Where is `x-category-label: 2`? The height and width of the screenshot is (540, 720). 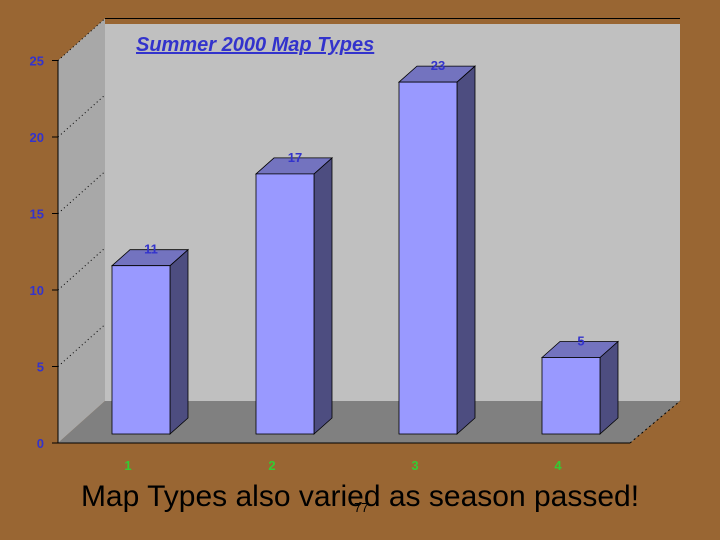
x-category-label: 2 is located at coordinates (271, 465).